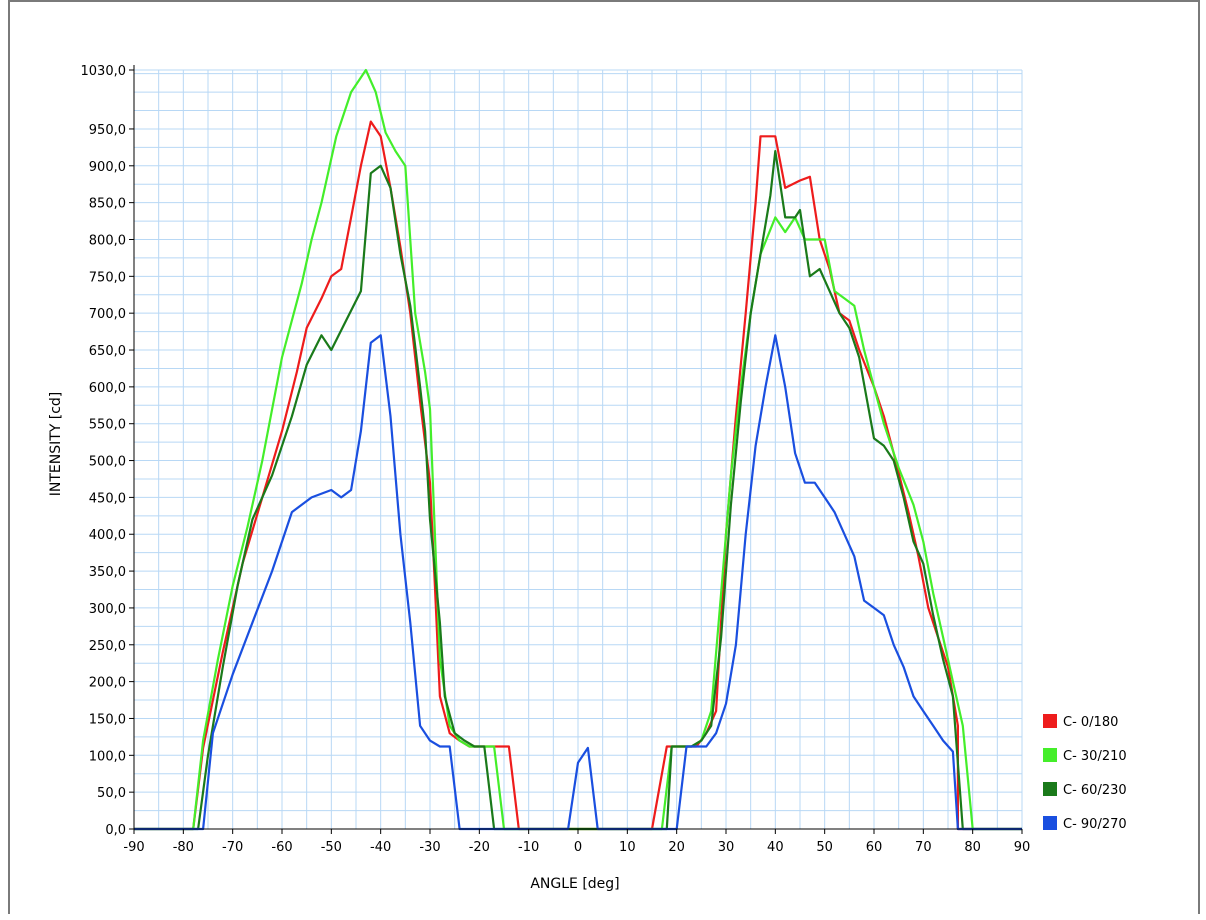  What do you see at coordinates (107, 130) in the screenshot?
I see `y-tick-label: 950,0` at bounding box center [107, 130].